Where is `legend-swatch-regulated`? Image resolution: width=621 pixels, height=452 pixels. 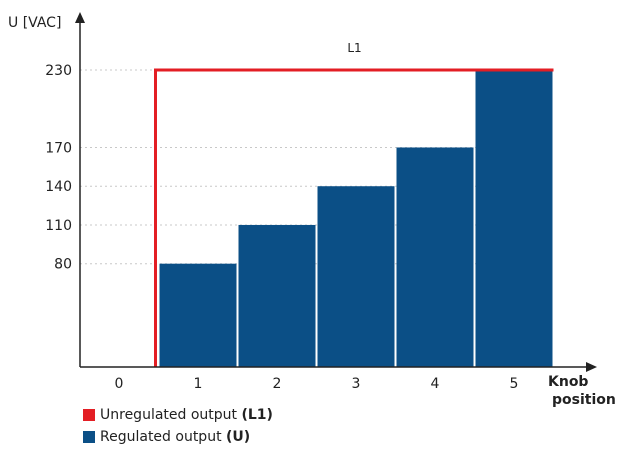
legend-swatch-regulated is located at coordinates (89, 437).